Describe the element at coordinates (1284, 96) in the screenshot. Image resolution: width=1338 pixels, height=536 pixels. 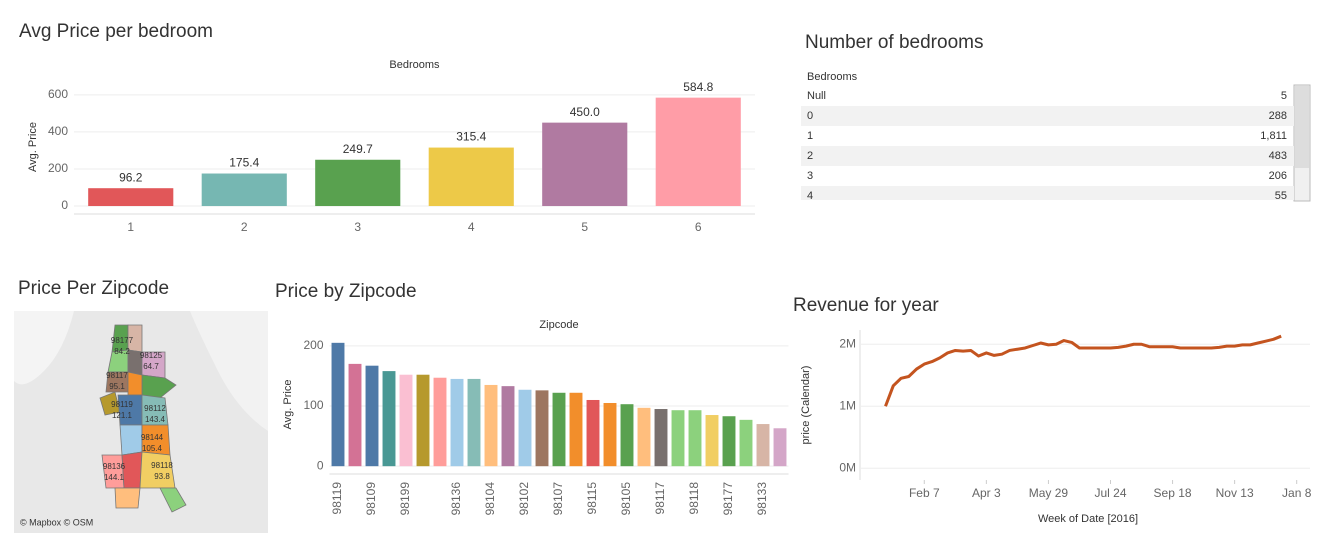
I see `table-cell: 5` at that location.